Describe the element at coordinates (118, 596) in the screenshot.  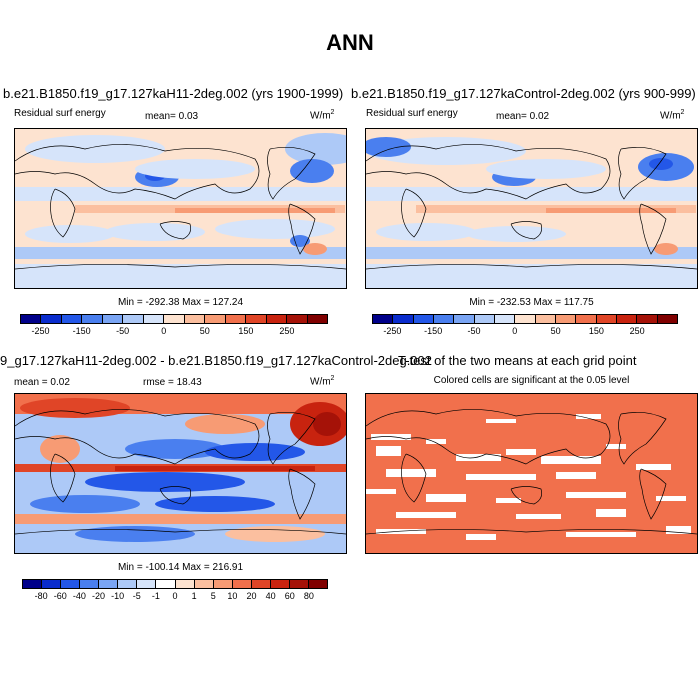
I see `colorbar-tick-label: -10` at that location.